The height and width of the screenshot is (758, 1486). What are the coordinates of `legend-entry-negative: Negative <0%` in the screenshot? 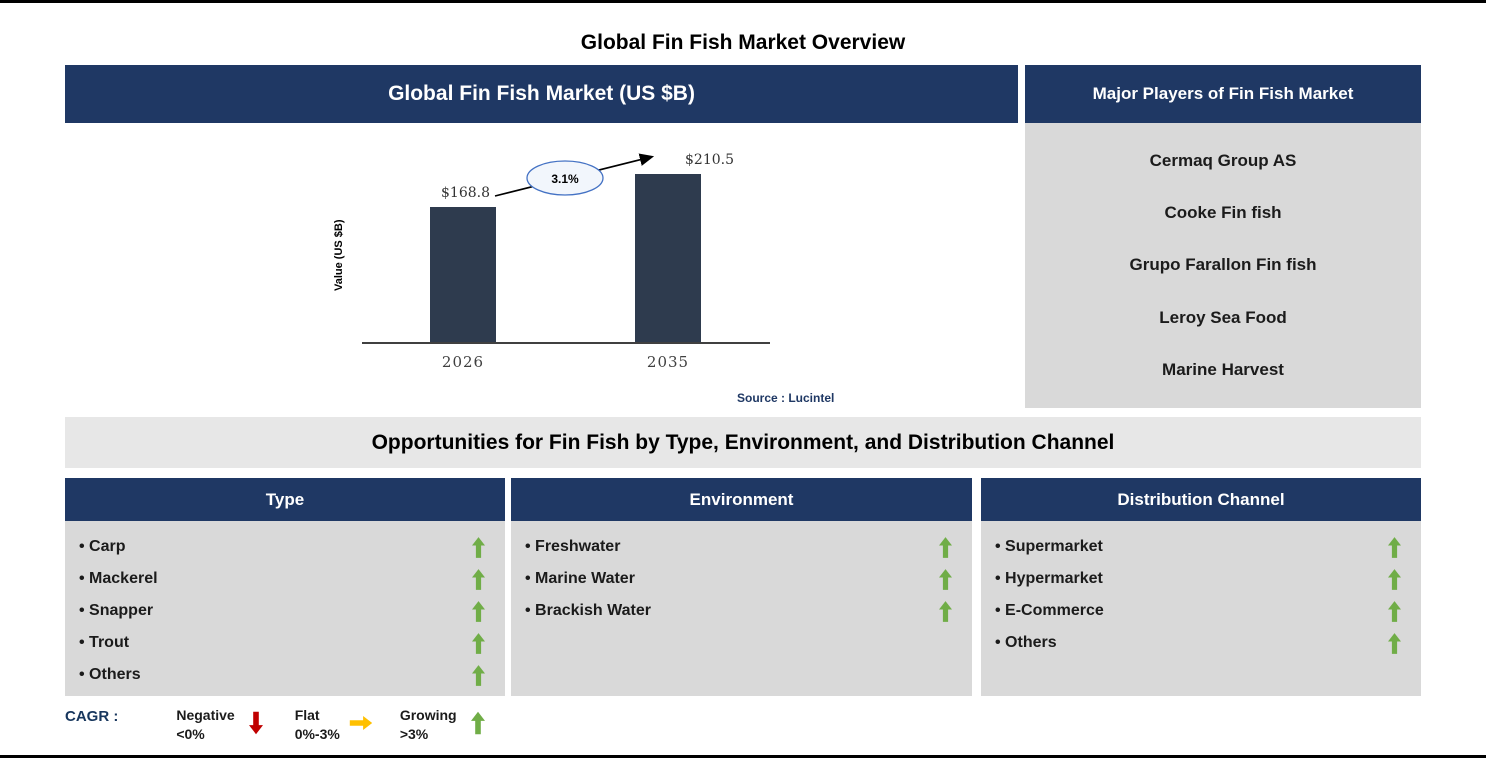 It's located at (219, 725).